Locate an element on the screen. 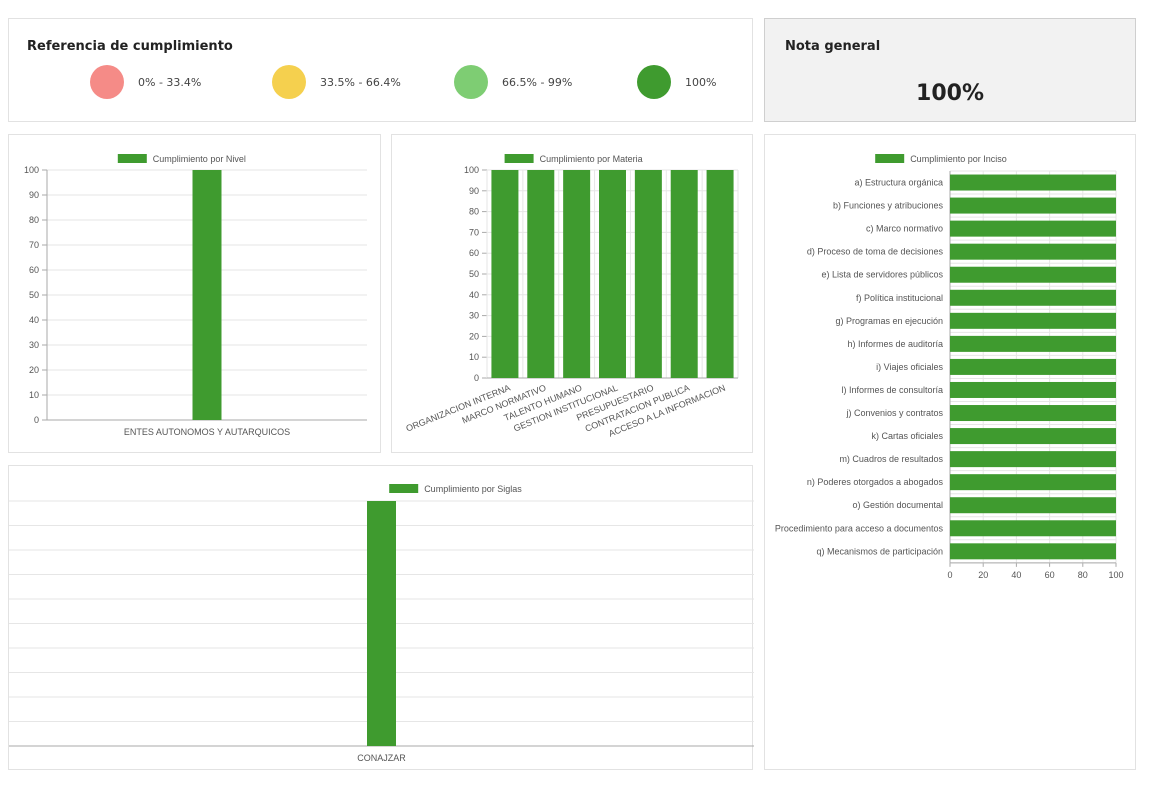 The image size is (1165, 786). y-tick-label: o) Gestión documental is located at coordinates (897, 505).